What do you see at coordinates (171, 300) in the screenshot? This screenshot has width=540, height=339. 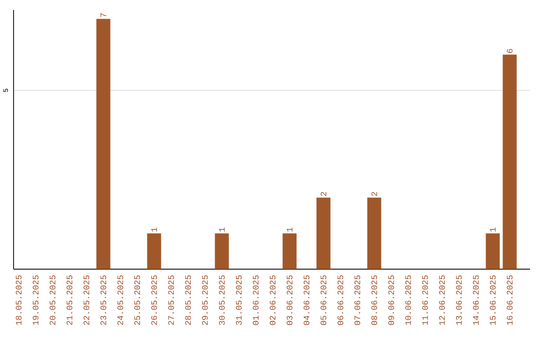 I see `x-tick-label: 27.05.2025` at bounding box center [171, 300].